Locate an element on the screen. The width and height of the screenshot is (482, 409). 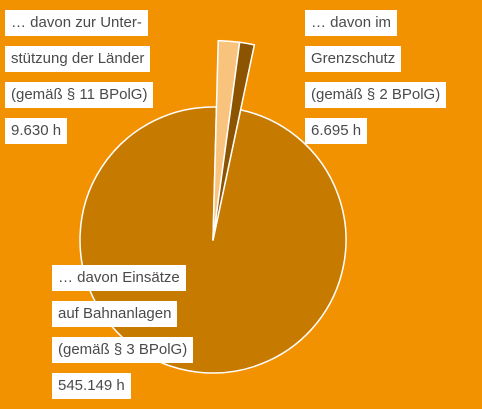
label-line: … davon im is located at coordinates (351, 23).